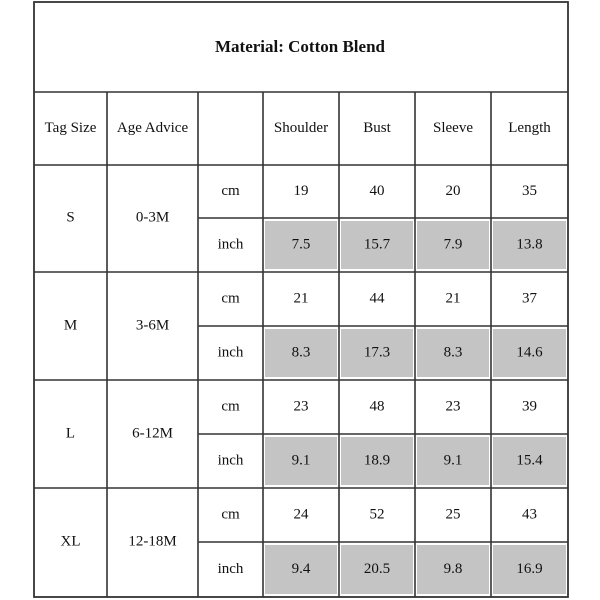 This screenshot has height=600, width=600. I want to click on cm-value-cell: 39, so click(529, 406).